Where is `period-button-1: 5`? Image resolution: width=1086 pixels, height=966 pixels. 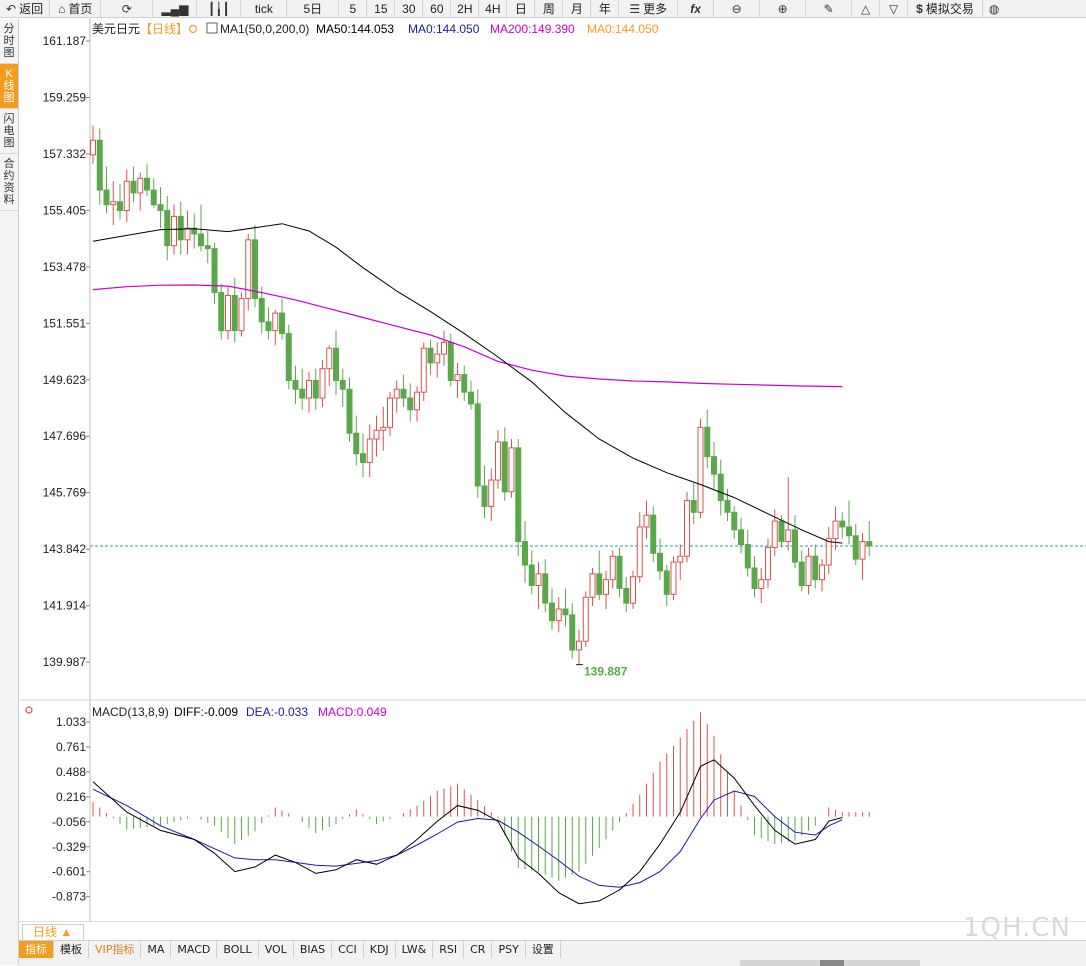 period-button-1: 5 is located at coordinates (353, 9).